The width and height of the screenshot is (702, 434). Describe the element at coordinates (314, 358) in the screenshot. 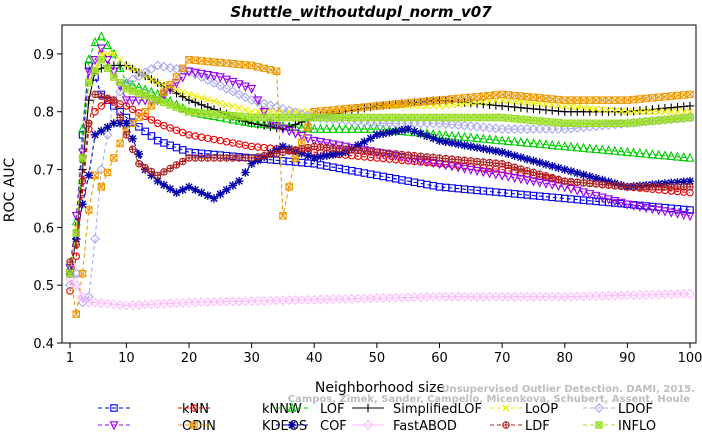

I see `x-tick-label: 40` at that location.